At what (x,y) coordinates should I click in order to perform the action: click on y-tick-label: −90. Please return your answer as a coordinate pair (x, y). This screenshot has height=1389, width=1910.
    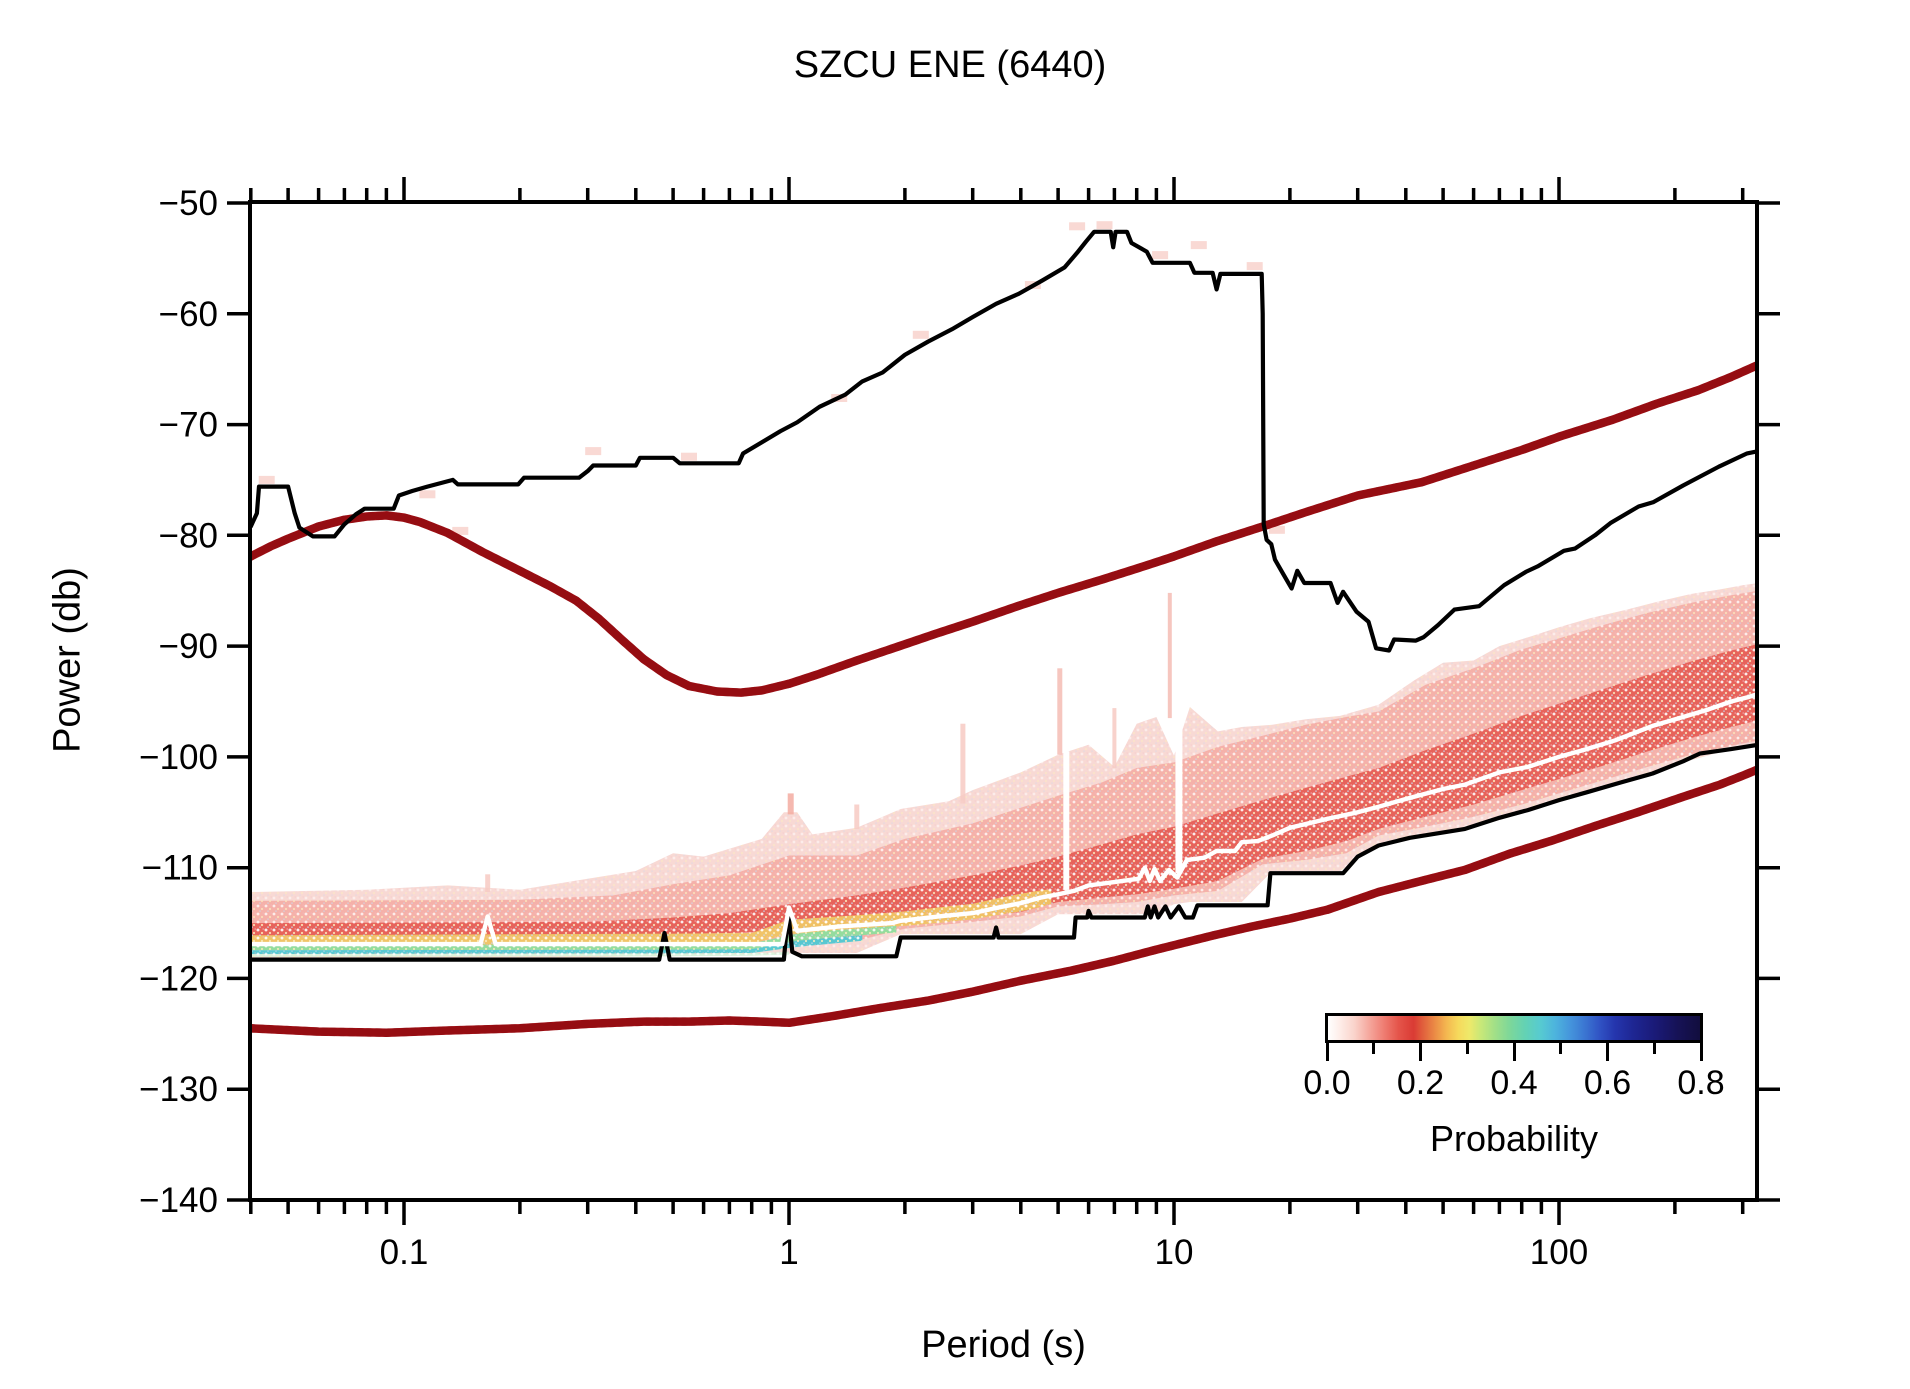
    Looking at the image, I should click on (188, 646).